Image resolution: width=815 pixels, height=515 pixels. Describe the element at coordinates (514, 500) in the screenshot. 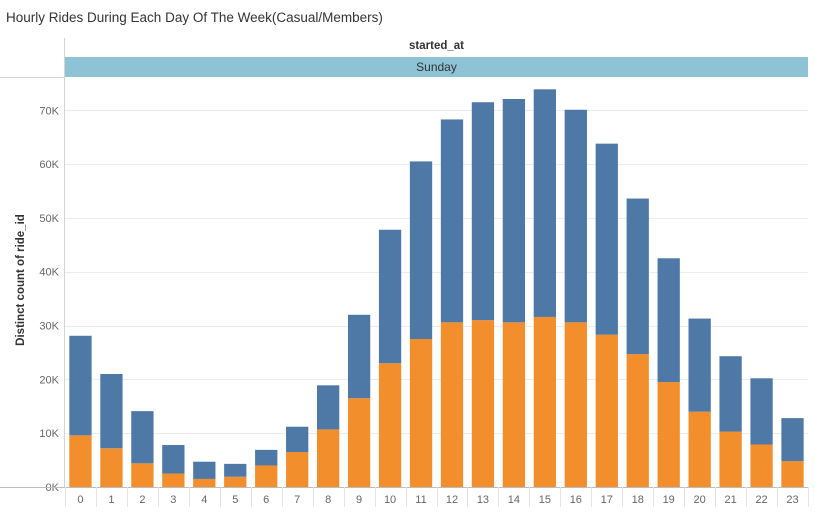

I see `x-tick-label: 14` at that location.